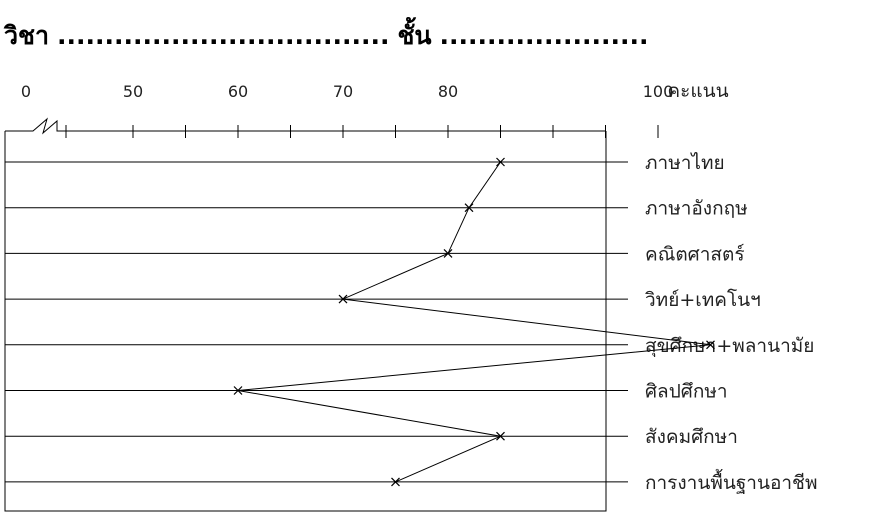 This screenshot has height=516, width=873. I want to click on category-label: ภาษาอังกฤษ, so click(696, 209).